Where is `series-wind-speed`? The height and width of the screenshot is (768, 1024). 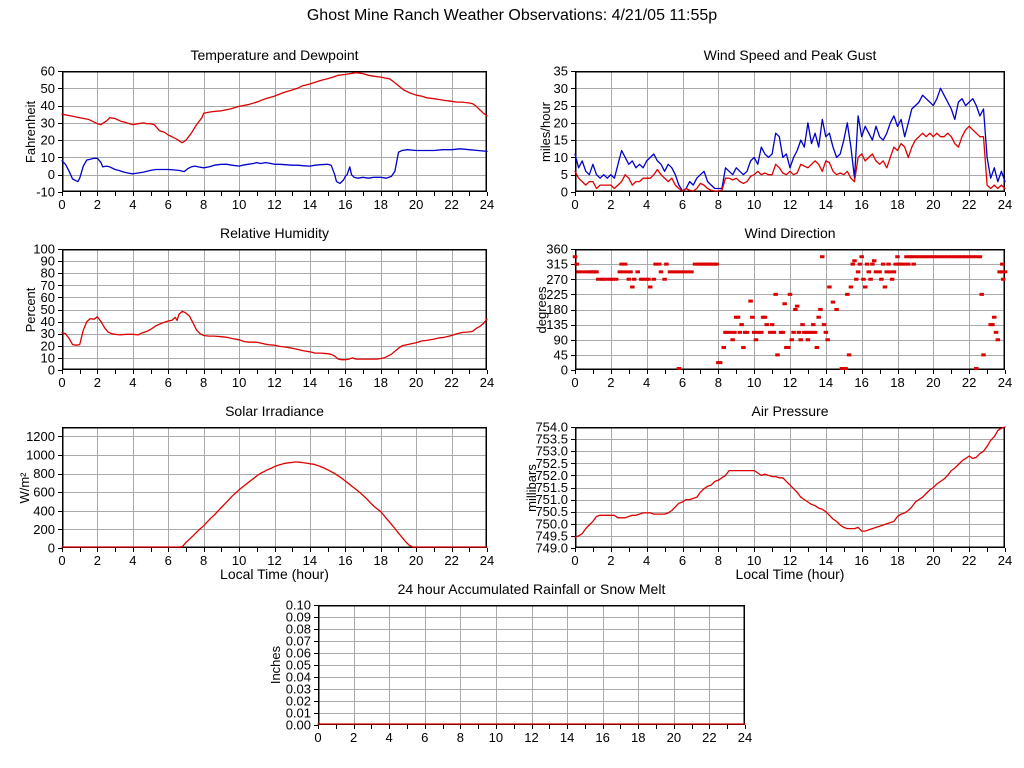
series-wind-speed is located at coordinates (790, 158).